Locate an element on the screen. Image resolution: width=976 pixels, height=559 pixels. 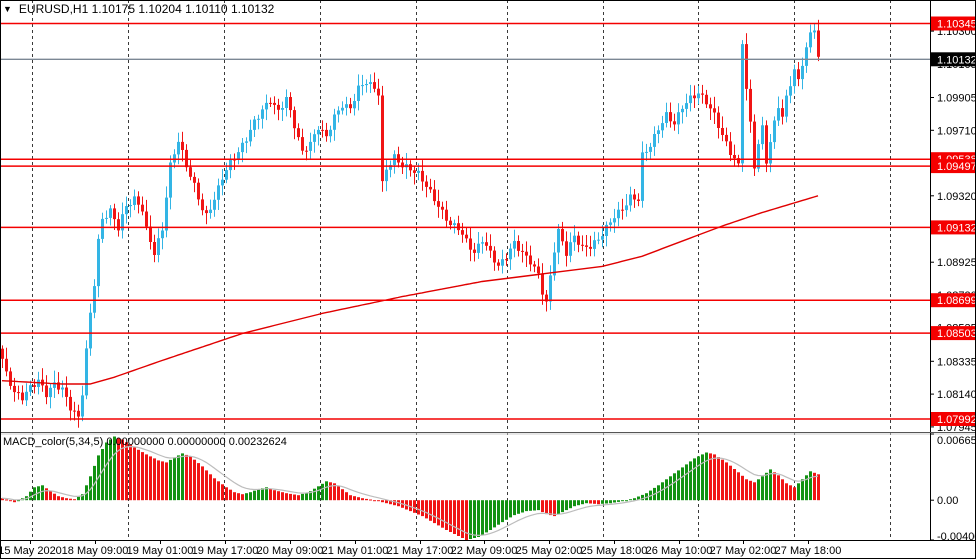
time-axis-label: 15 May 2020 is located at coordinates (31, 551).